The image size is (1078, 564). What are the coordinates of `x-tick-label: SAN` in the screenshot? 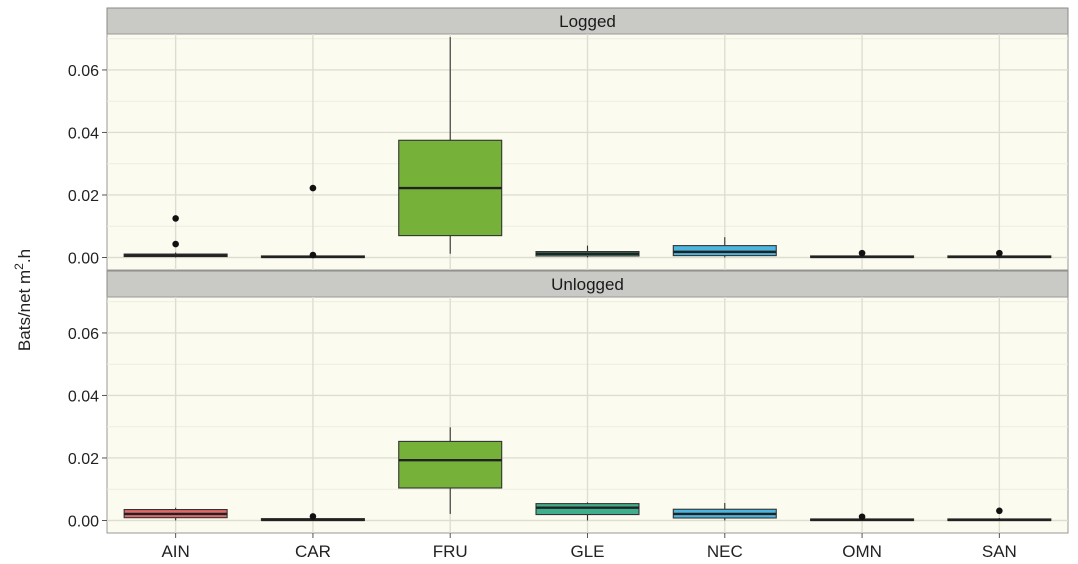 It's located at (999, 550).